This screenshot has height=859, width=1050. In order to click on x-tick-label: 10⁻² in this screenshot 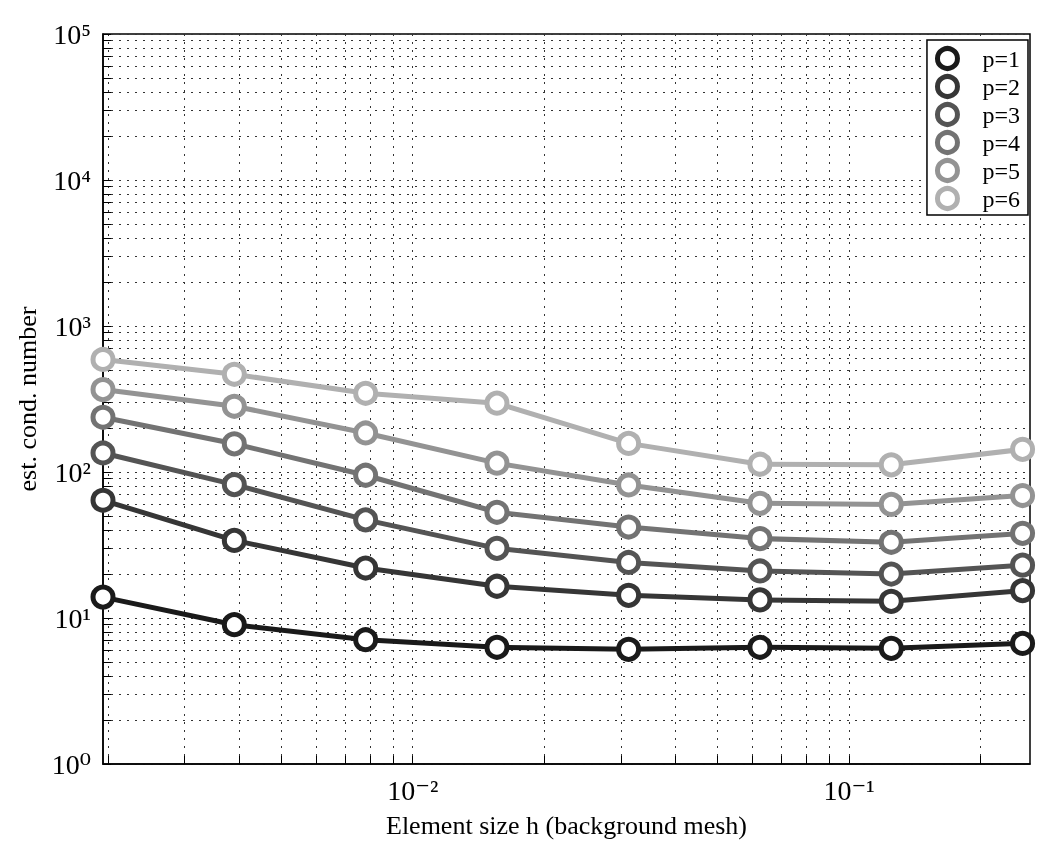, I will do `click(413, 790)`.